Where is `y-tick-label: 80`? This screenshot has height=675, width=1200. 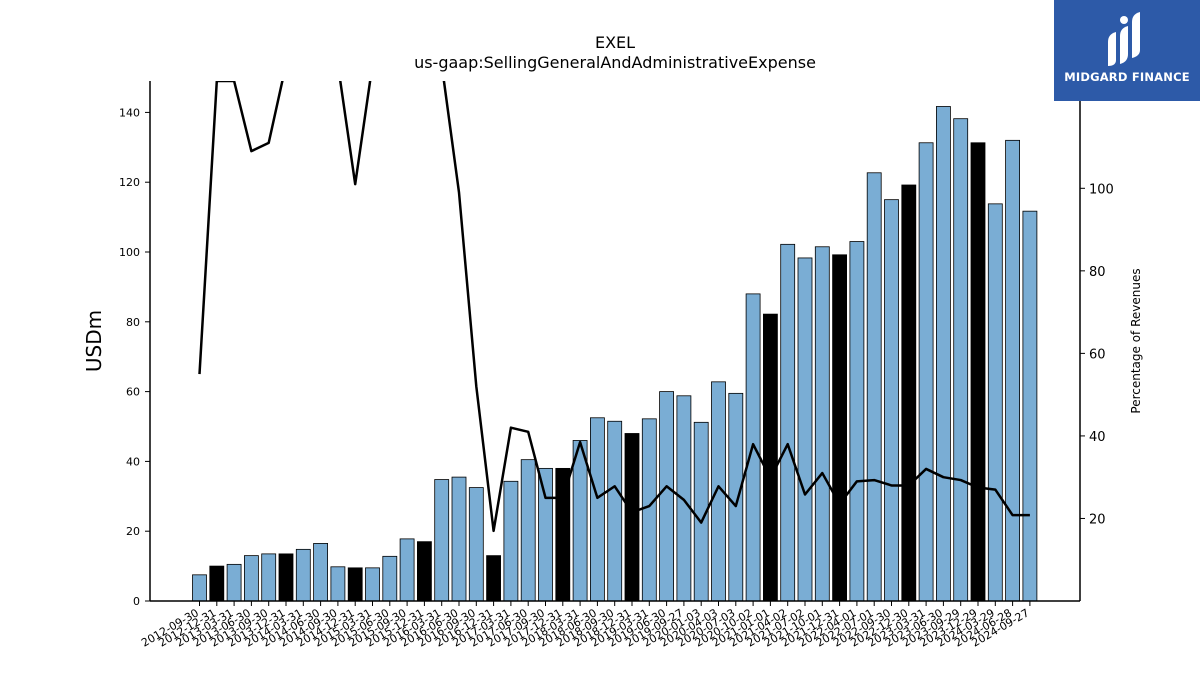 y-tick-label: 80 is located at coordinates (133, 322).